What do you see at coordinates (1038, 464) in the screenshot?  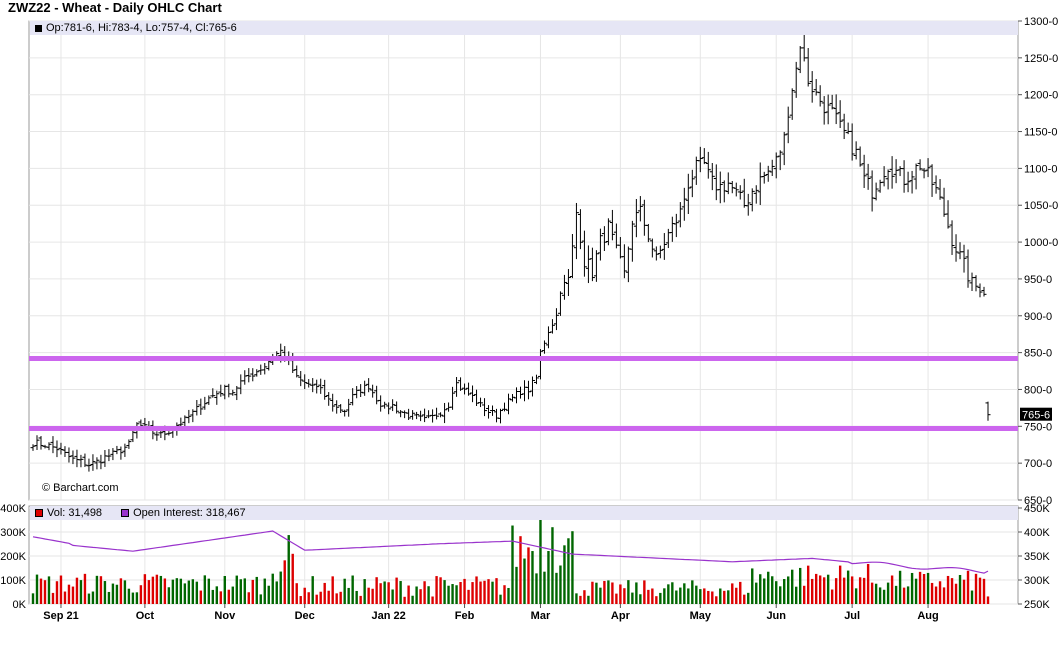 I see `price-tick-label: 700-0` at bounding box center [1038, 464].